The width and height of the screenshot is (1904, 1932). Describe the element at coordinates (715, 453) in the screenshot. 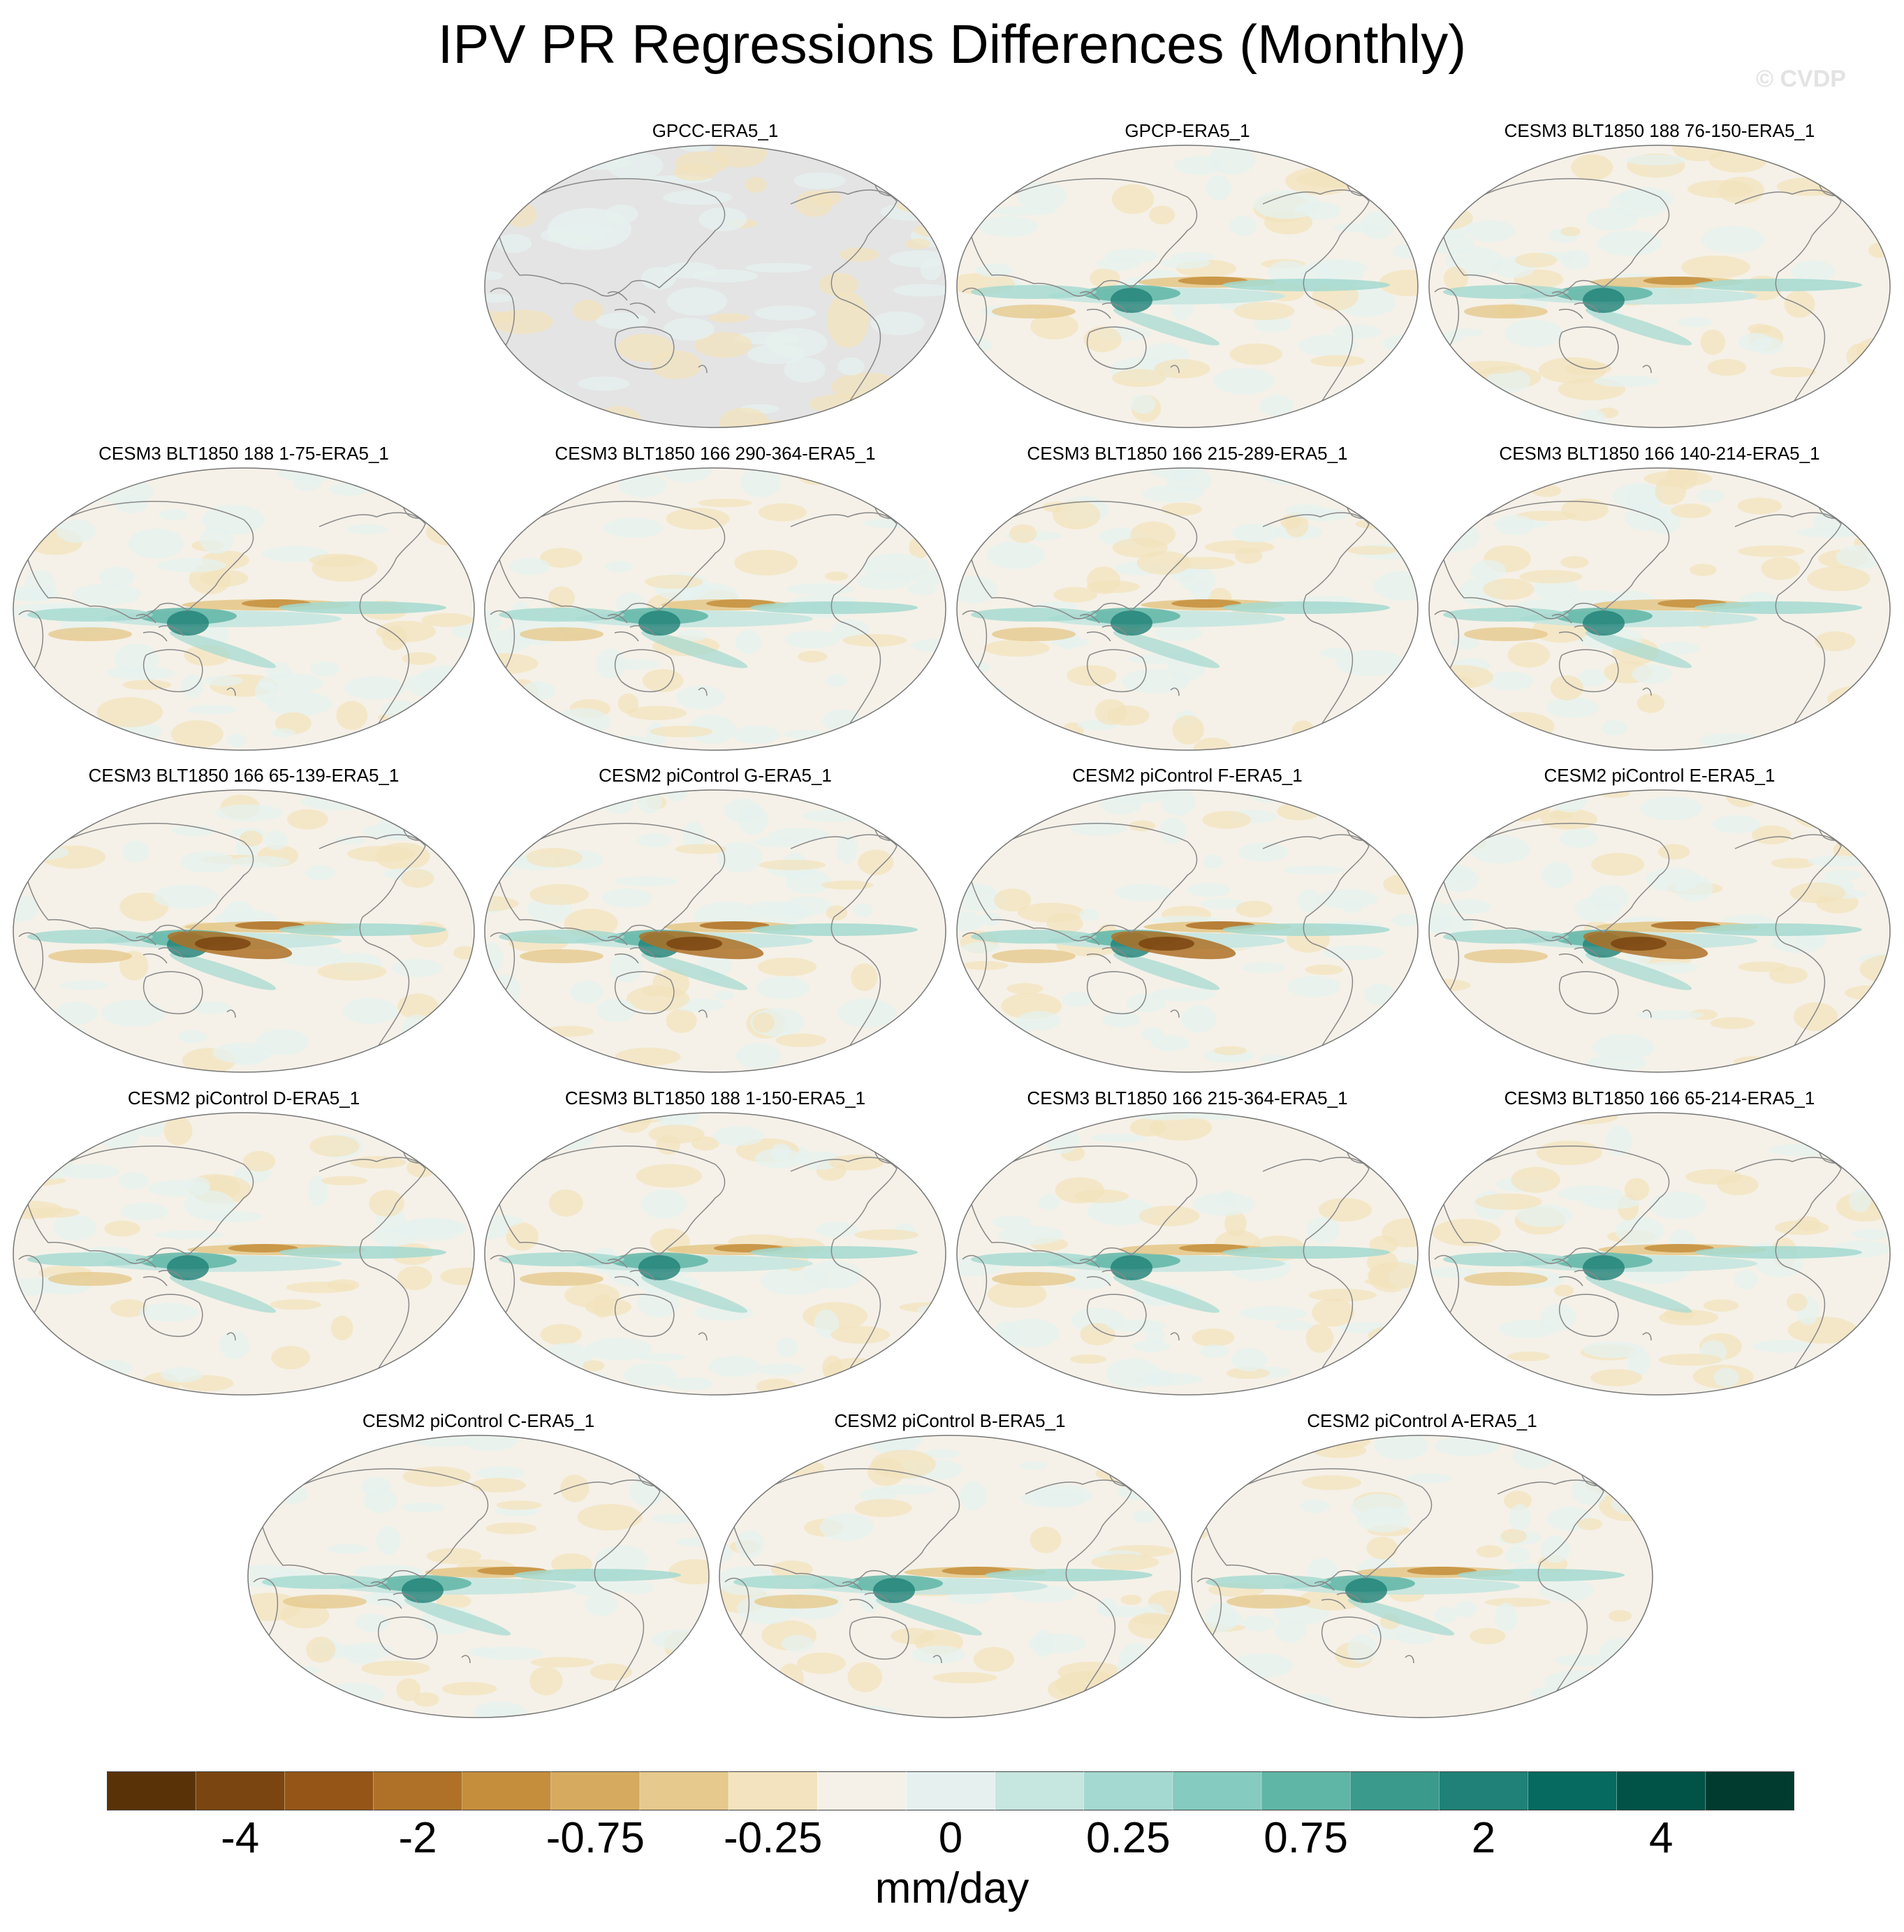

I see `panel-title: CESM3 BLT1850 166 290-364-ERA5_1` at that location.